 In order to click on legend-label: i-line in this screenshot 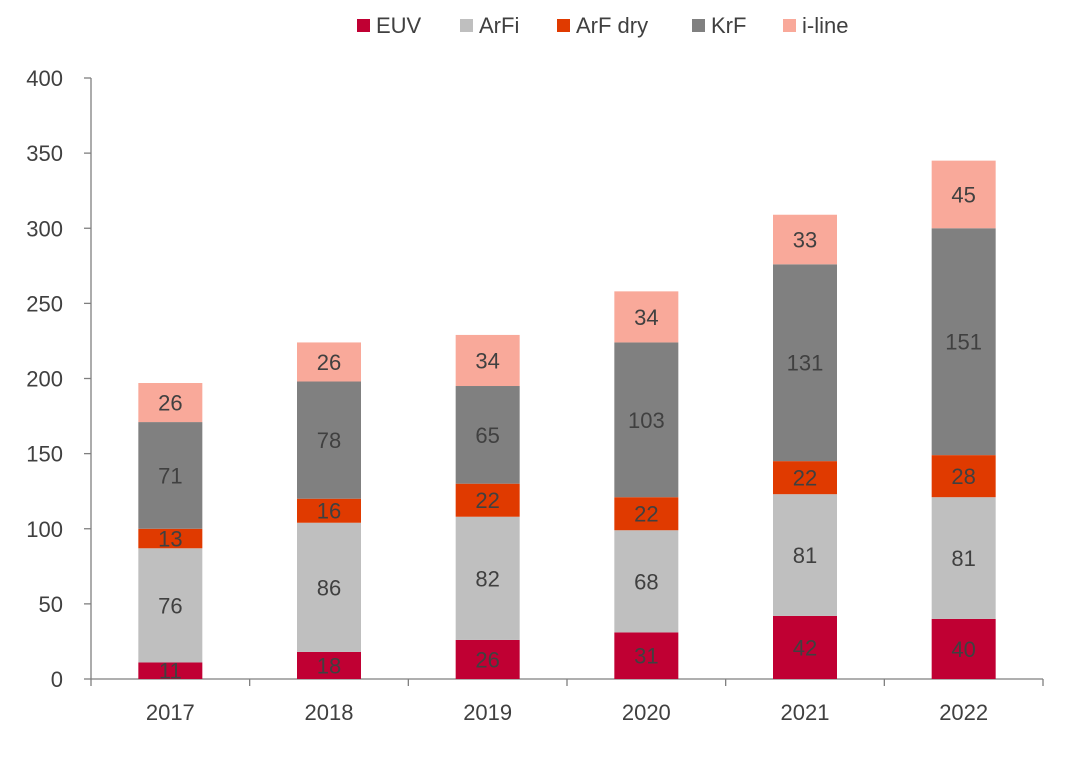, I will do `click(825, 25)`.